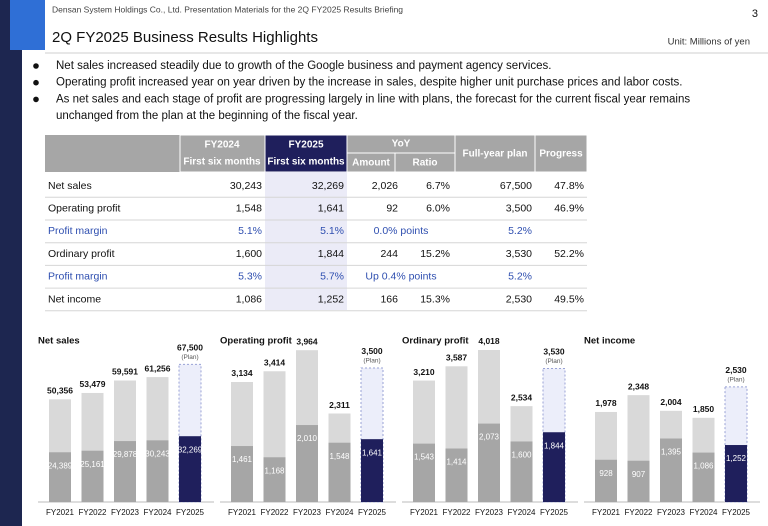 The width and height of the screenshot is (768, 526). Describe the element at coordinates (305, 145) in the screenshot. I see `header-text: FY2025` at that location.